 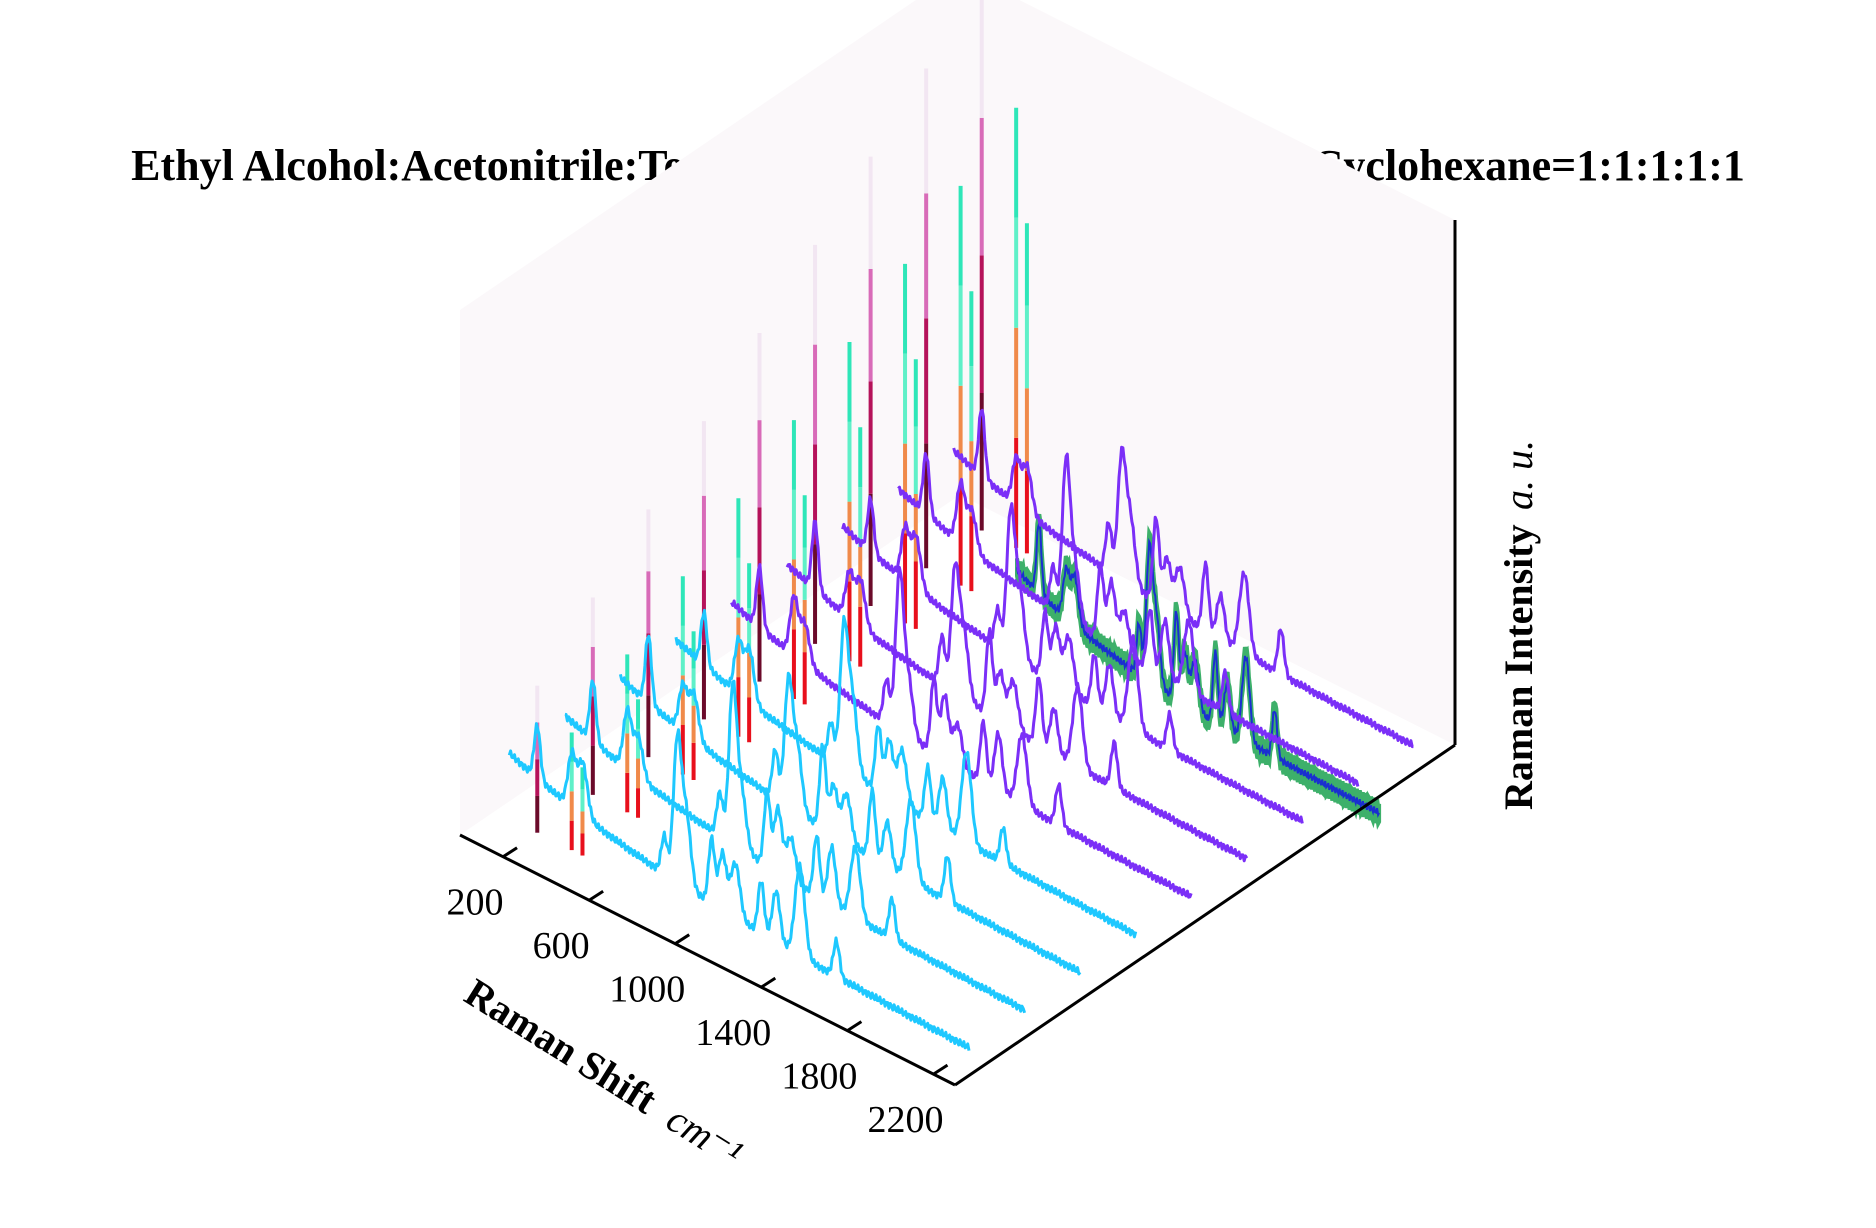 I want to click on x-tick-label: 1800, so click(x=819, y=1077).